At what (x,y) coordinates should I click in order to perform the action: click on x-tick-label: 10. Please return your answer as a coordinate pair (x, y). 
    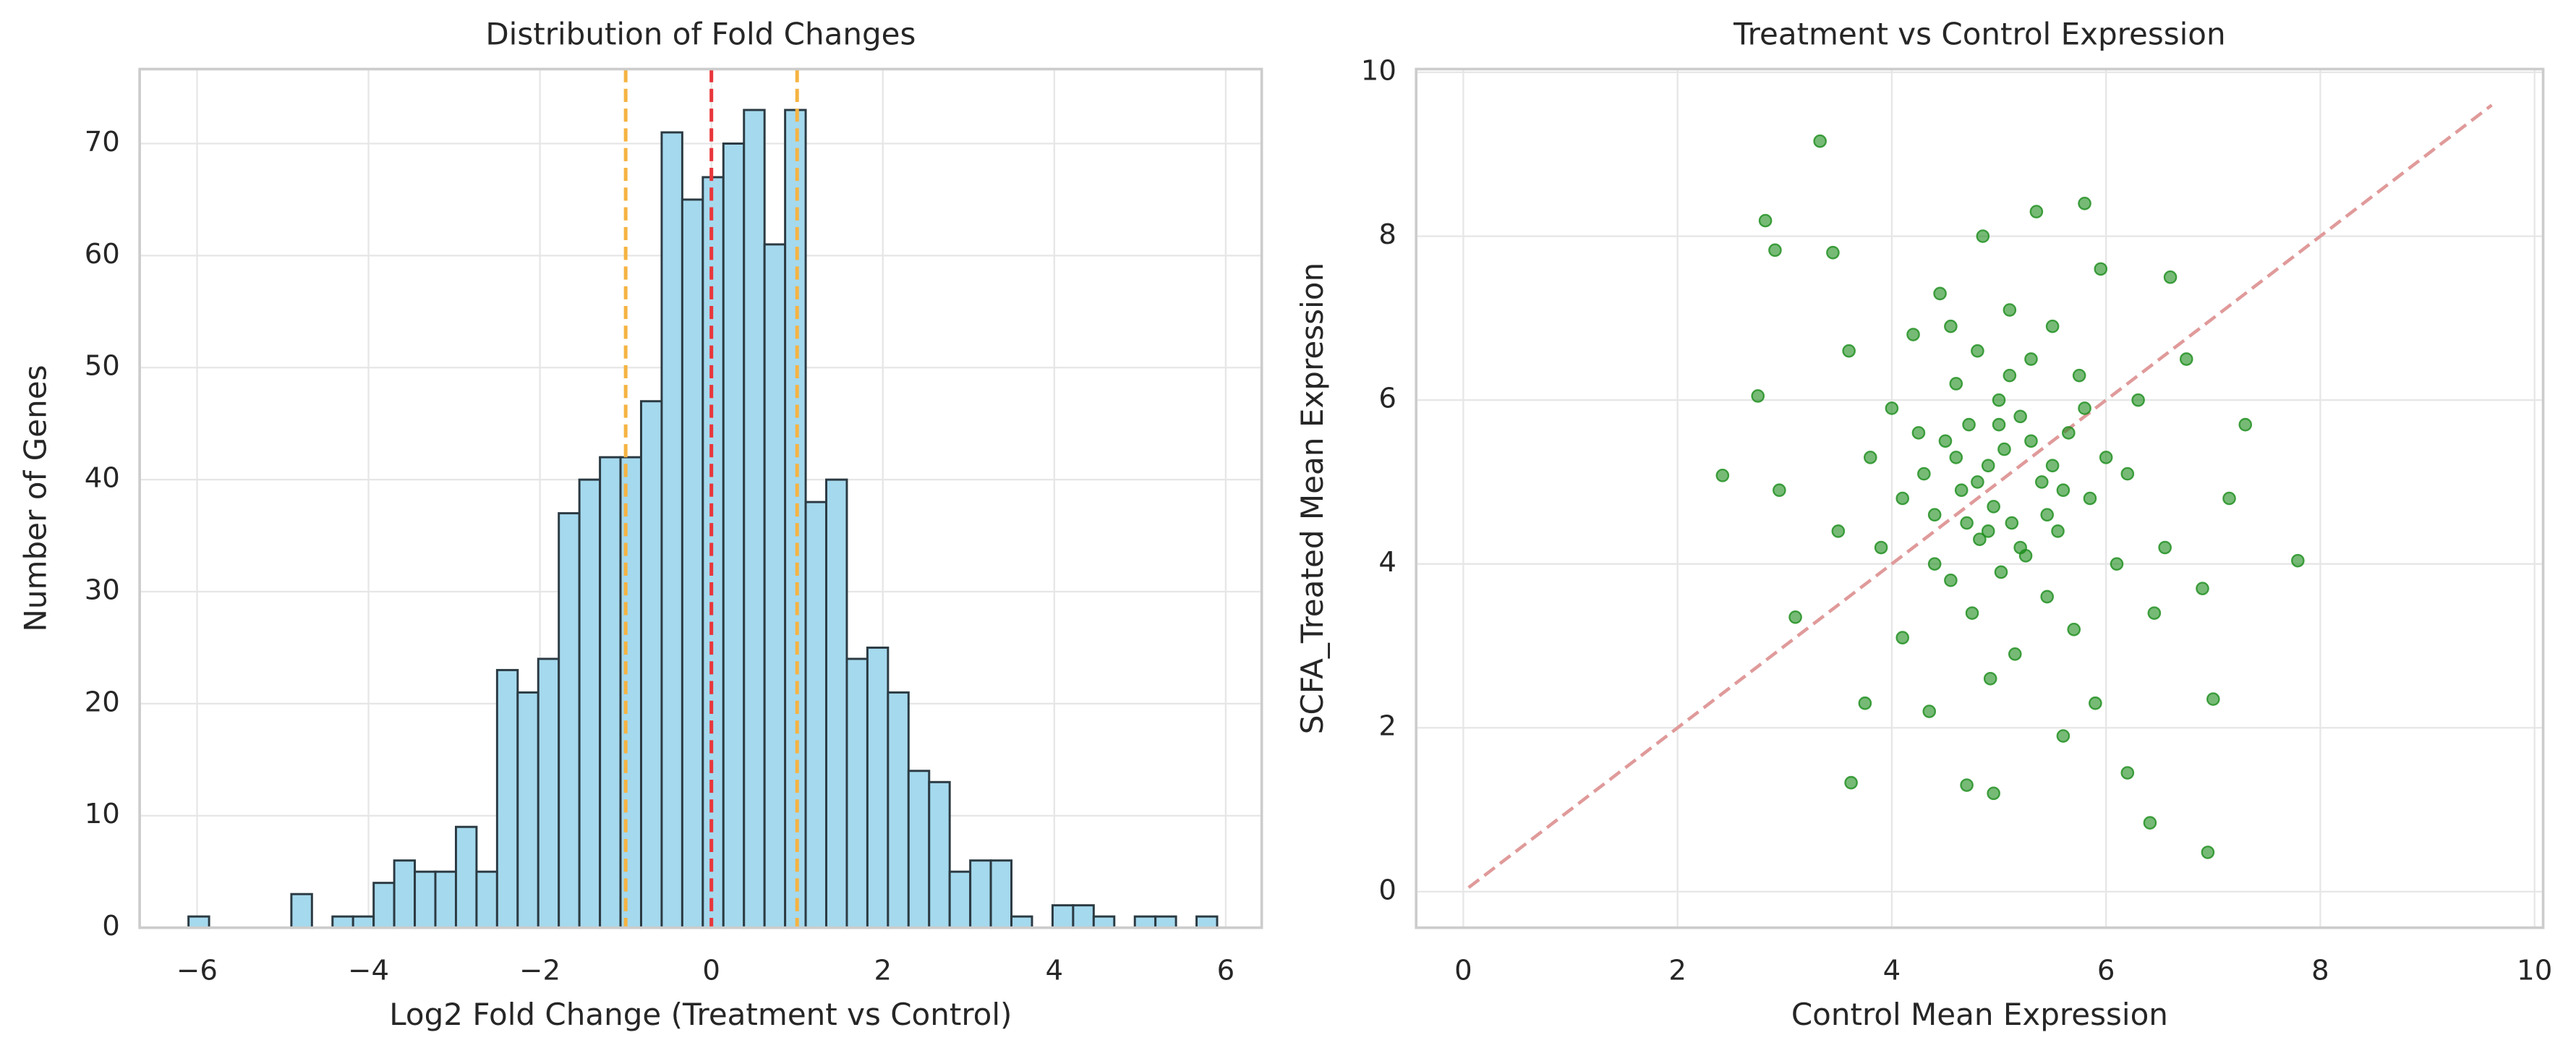
    Looking at the image, I should click on (2534, 971).